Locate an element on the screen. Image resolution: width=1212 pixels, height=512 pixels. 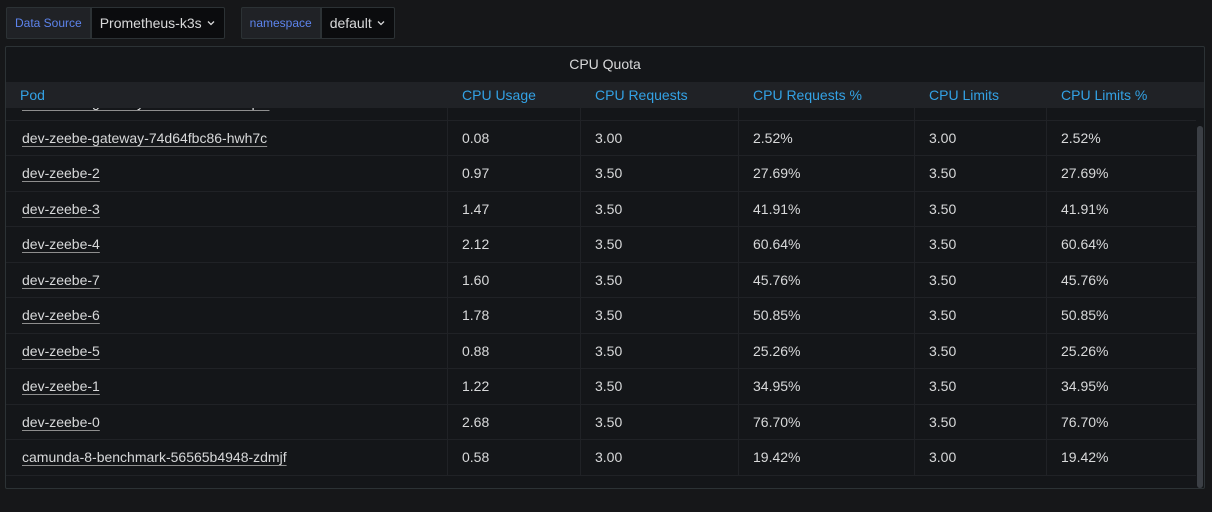
cell-cpu-requests-pct: 60.64% is located at coordinates (827, 244).